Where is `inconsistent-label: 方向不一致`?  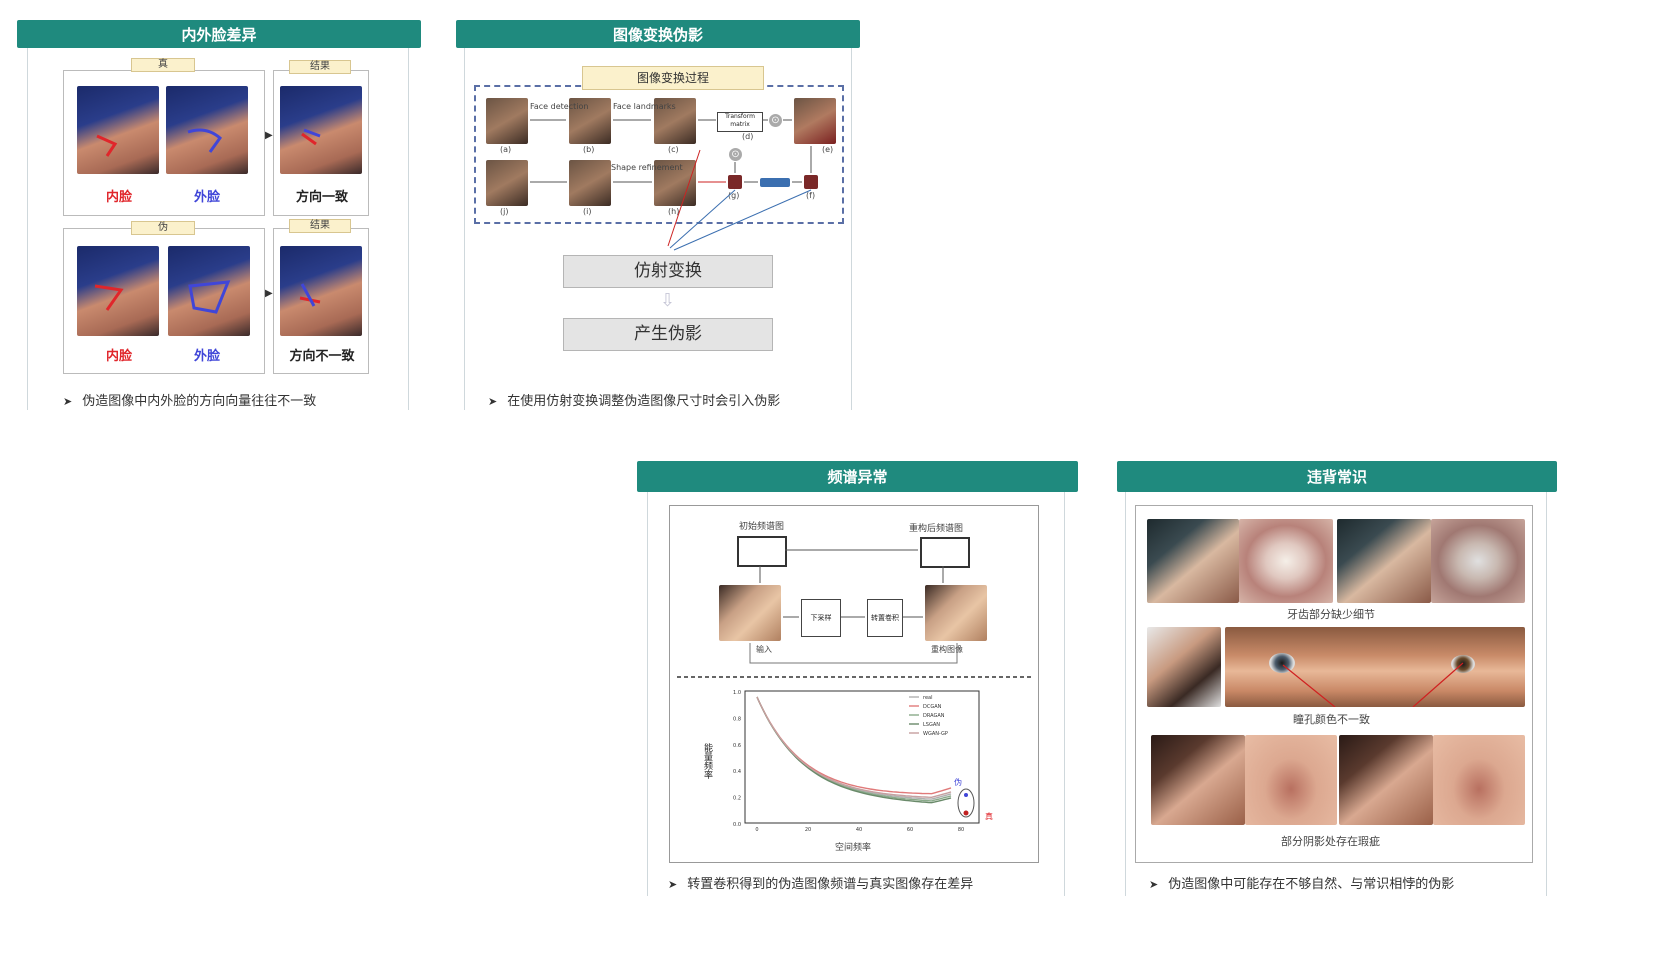
inconsistent-label: 方向不一致 is located at coordinates (322, 356).